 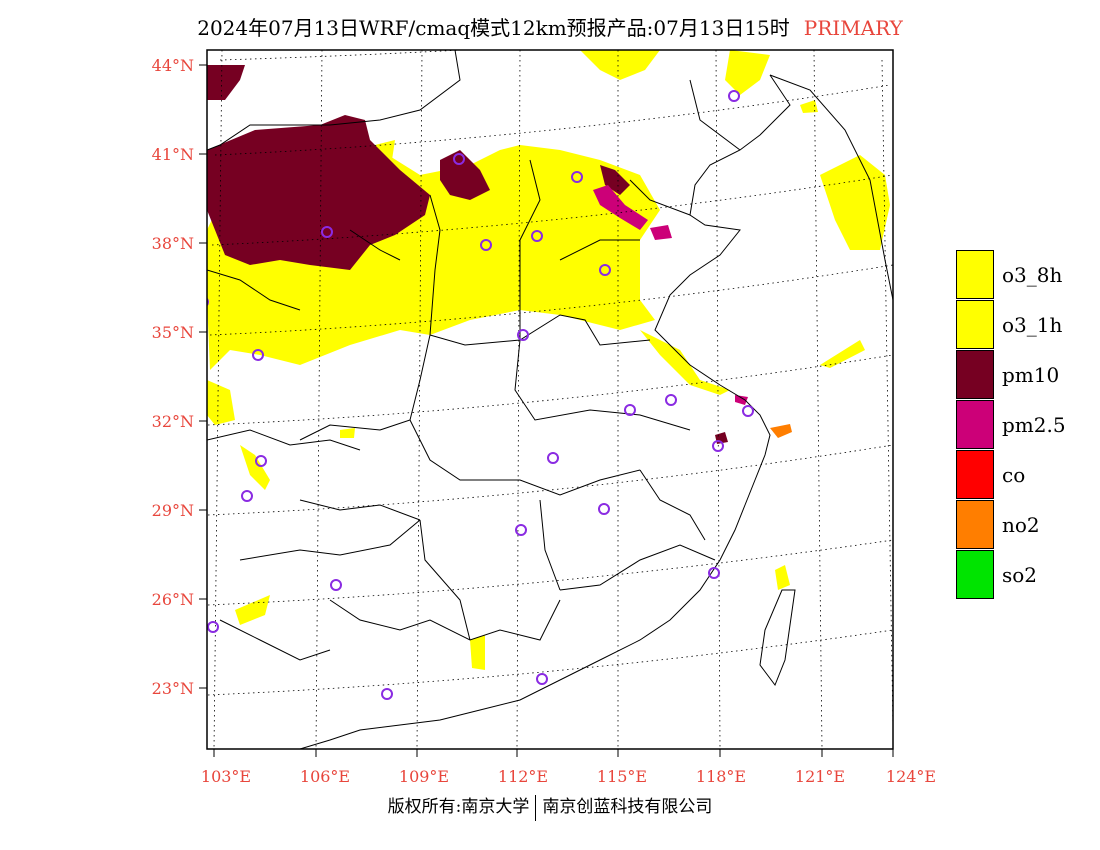 What do you see at coordinates (975, 374) in the screenshot?
I see `swatch-pm10` at bounding box center [975, 374].